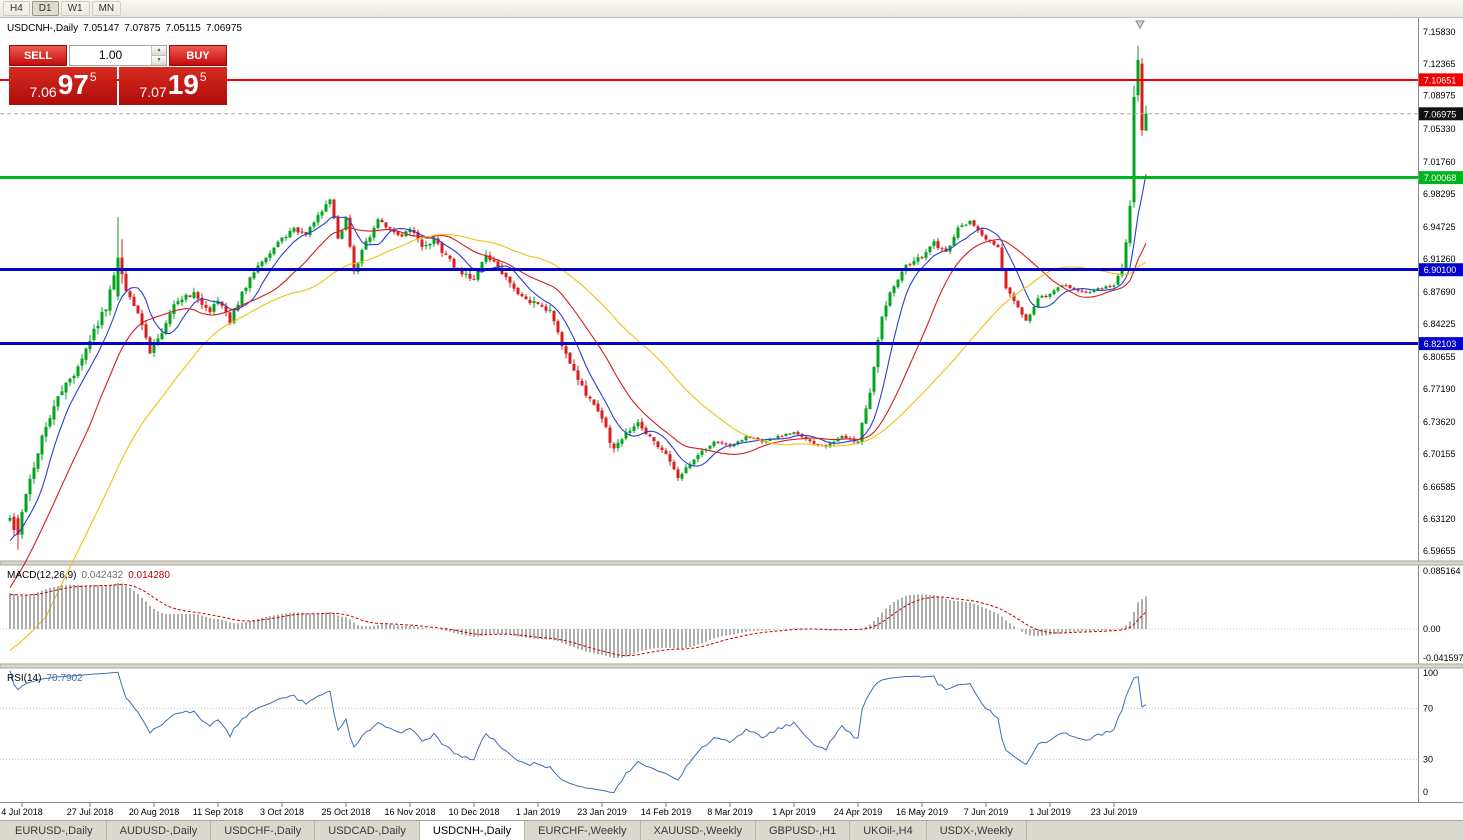  I want to click on trade-prices-row: 7.06 97 5 7.07 19 5, so click(118, 86).